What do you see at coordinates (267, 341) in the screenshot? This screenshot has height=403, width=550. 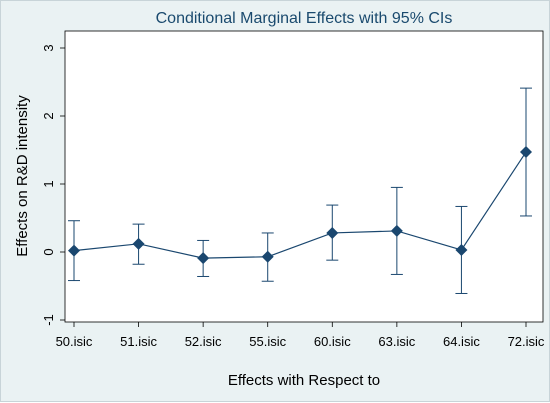 I see `x-tick-label-3: 55.isic` at bounding box center [267, 341].